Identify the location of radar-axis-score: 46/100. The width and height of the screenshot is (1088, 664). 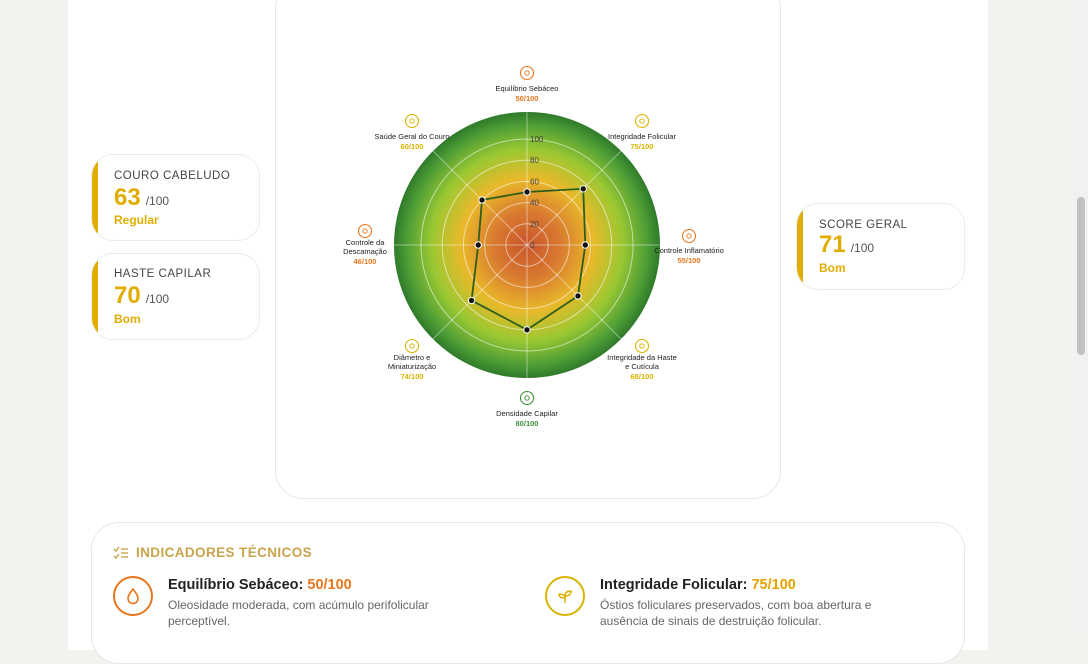
(365, 261).